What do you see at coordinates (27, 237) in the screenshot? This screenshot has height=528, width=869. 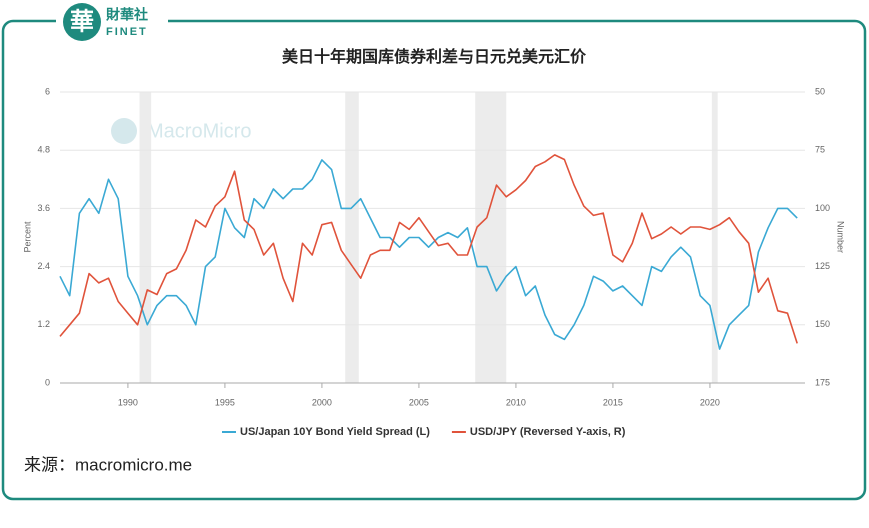 I see `y-axis-label: Percent` at bounding box center [27, 237].